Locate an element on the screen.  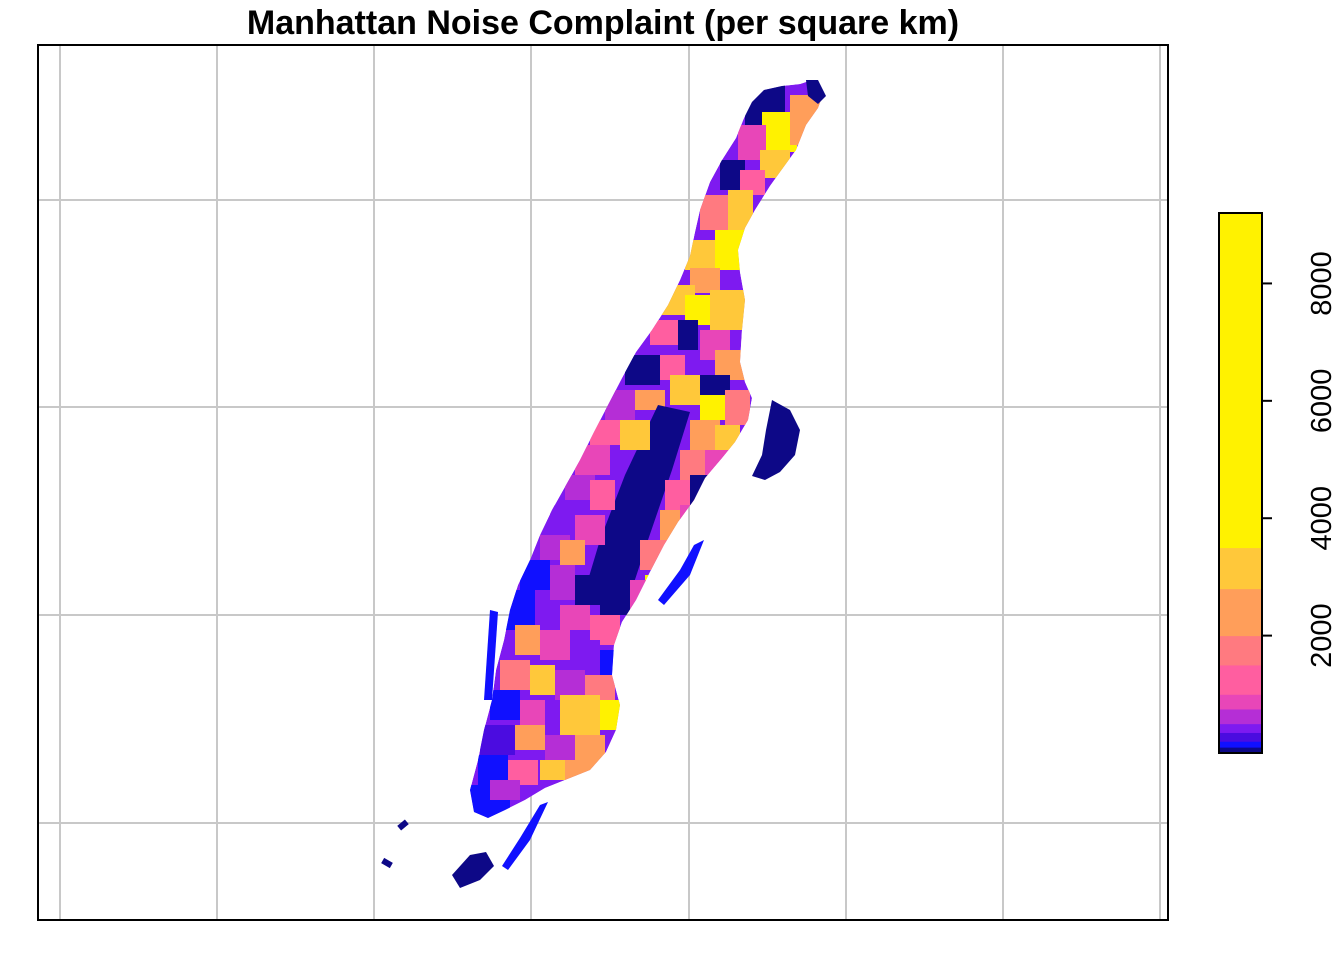
liberty-island is located at coordinates (403, 825).